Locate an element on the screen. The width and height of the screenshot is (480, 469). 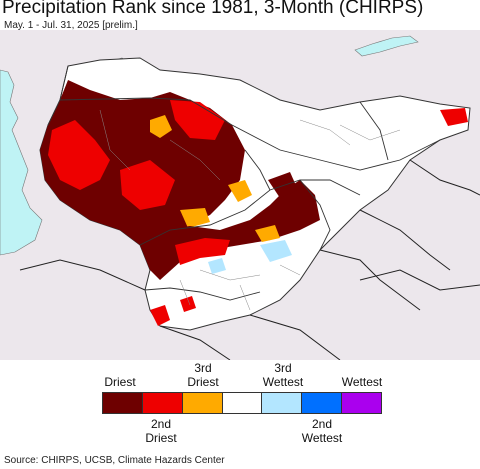
dry-spot-east is located at coordinates (454, 117).